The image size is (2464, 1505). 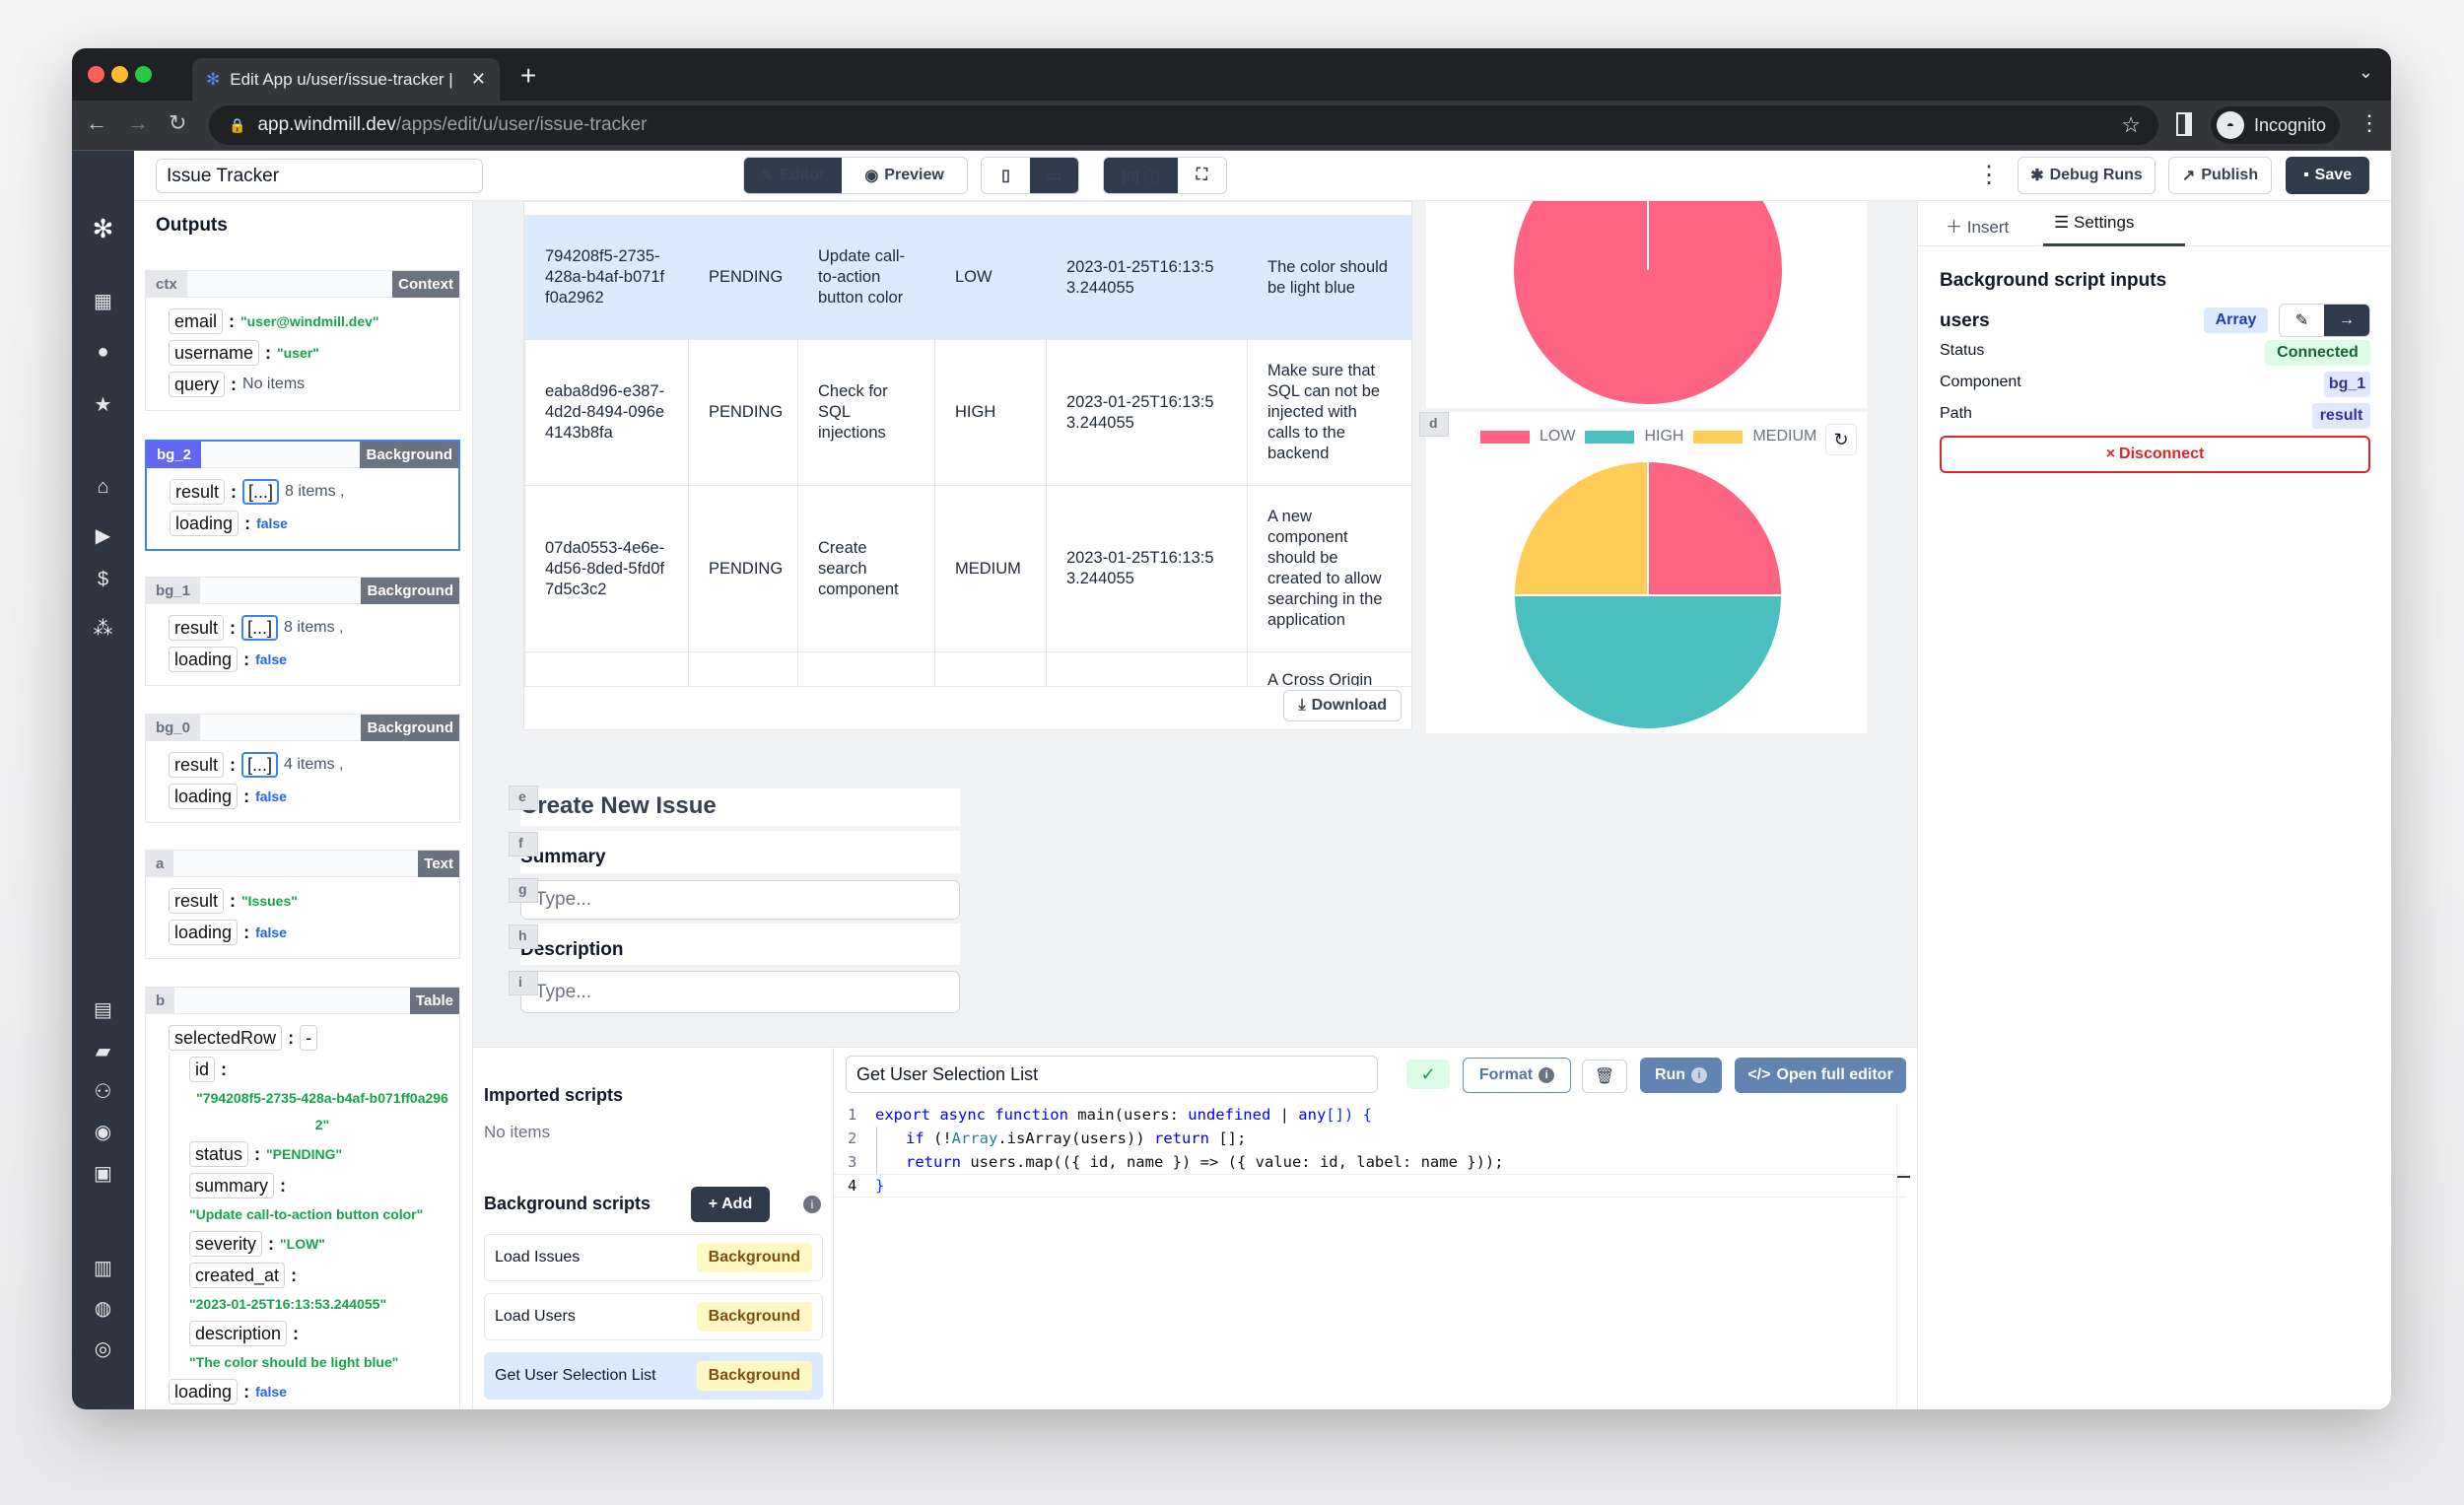 What do you see at coordinates (1664, 436) in the screenshot?
I see `legend-label: HIGH` at bounding box center [1664, 436].